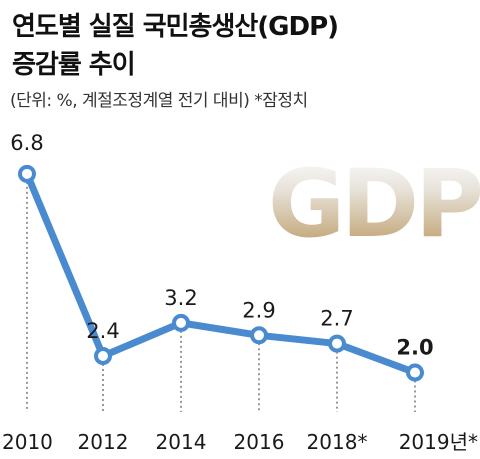 The image size is (480, 459). I want to click on x-axis-ticks: 2010 2012 2014 2016 2018* 2019년*, so click(240, 442).